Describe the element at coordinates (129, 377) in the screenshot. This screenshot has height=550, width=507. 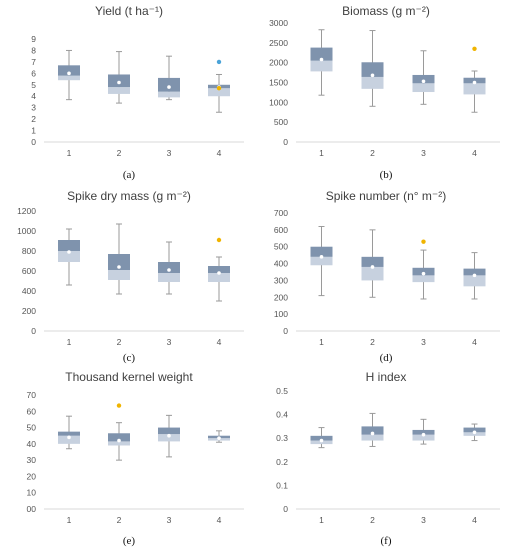
I see `panel-e-title: Thousand kernel weight` at that location.